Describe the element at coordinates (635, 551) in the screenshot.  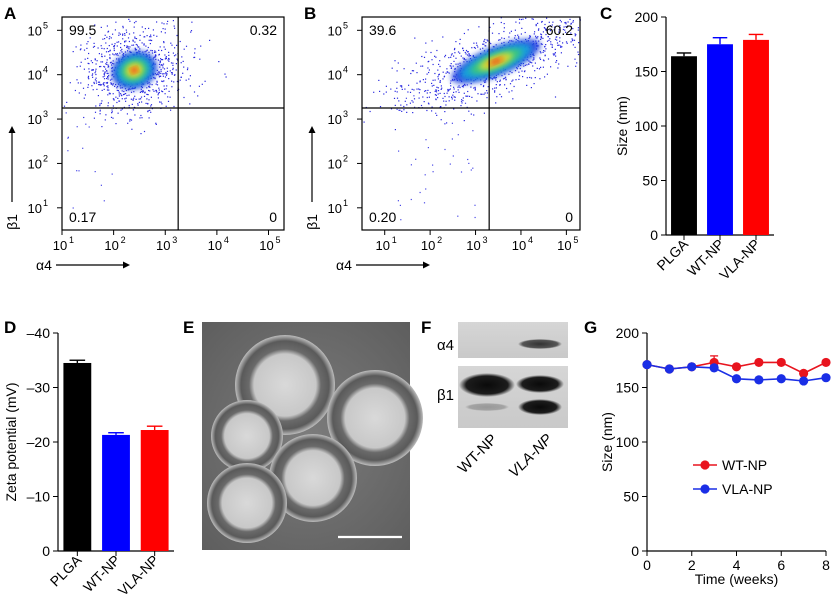
I see `y-tick-label: 0` at that location.